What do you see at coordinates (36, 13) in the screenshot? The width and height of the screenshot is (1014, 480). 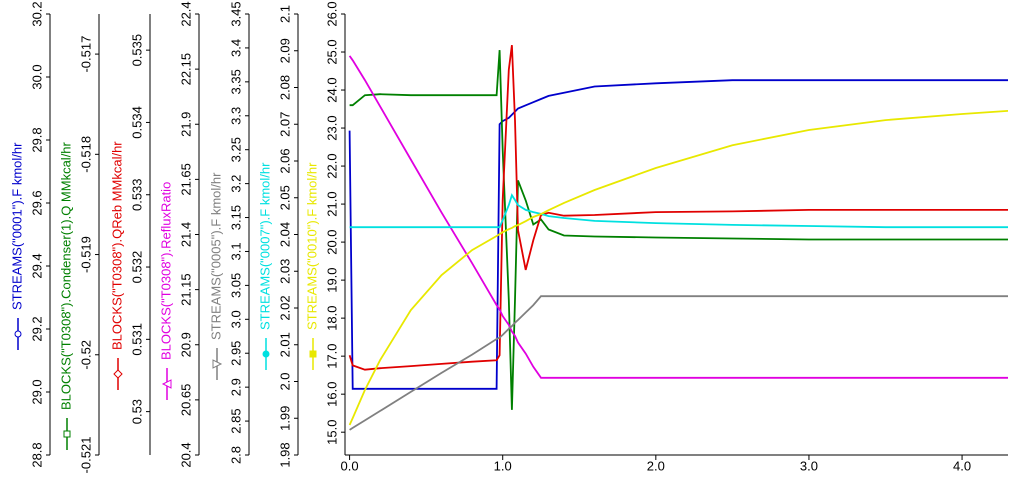 I see `y-tick-label: 30.2` at bounding box center [36, 13].